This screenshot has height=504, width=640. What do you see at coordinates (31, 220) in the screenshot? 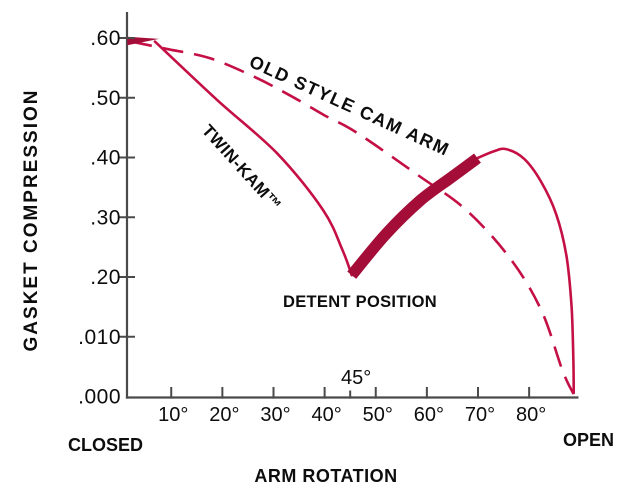
I see `y-axis-title: GASKET COMPRESSION` at bounding box center [31, 220].